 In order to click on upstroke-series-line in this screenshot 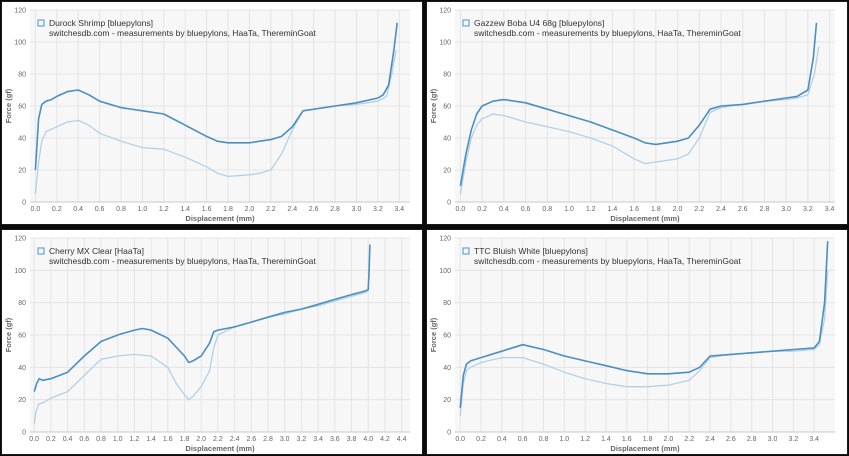, I will do `click(644, 343)`.